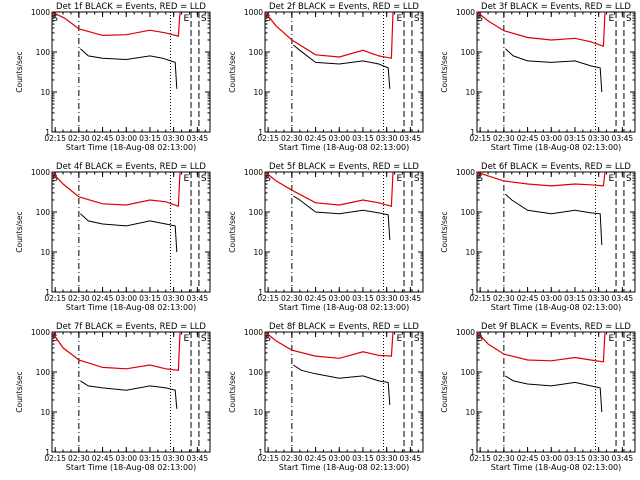  What do you see at coordinates (344, 167) in the screenshot?
I see `panel-title: Det 5f BLACK = Events, RED = LLD` at bounding box center [344, 167].